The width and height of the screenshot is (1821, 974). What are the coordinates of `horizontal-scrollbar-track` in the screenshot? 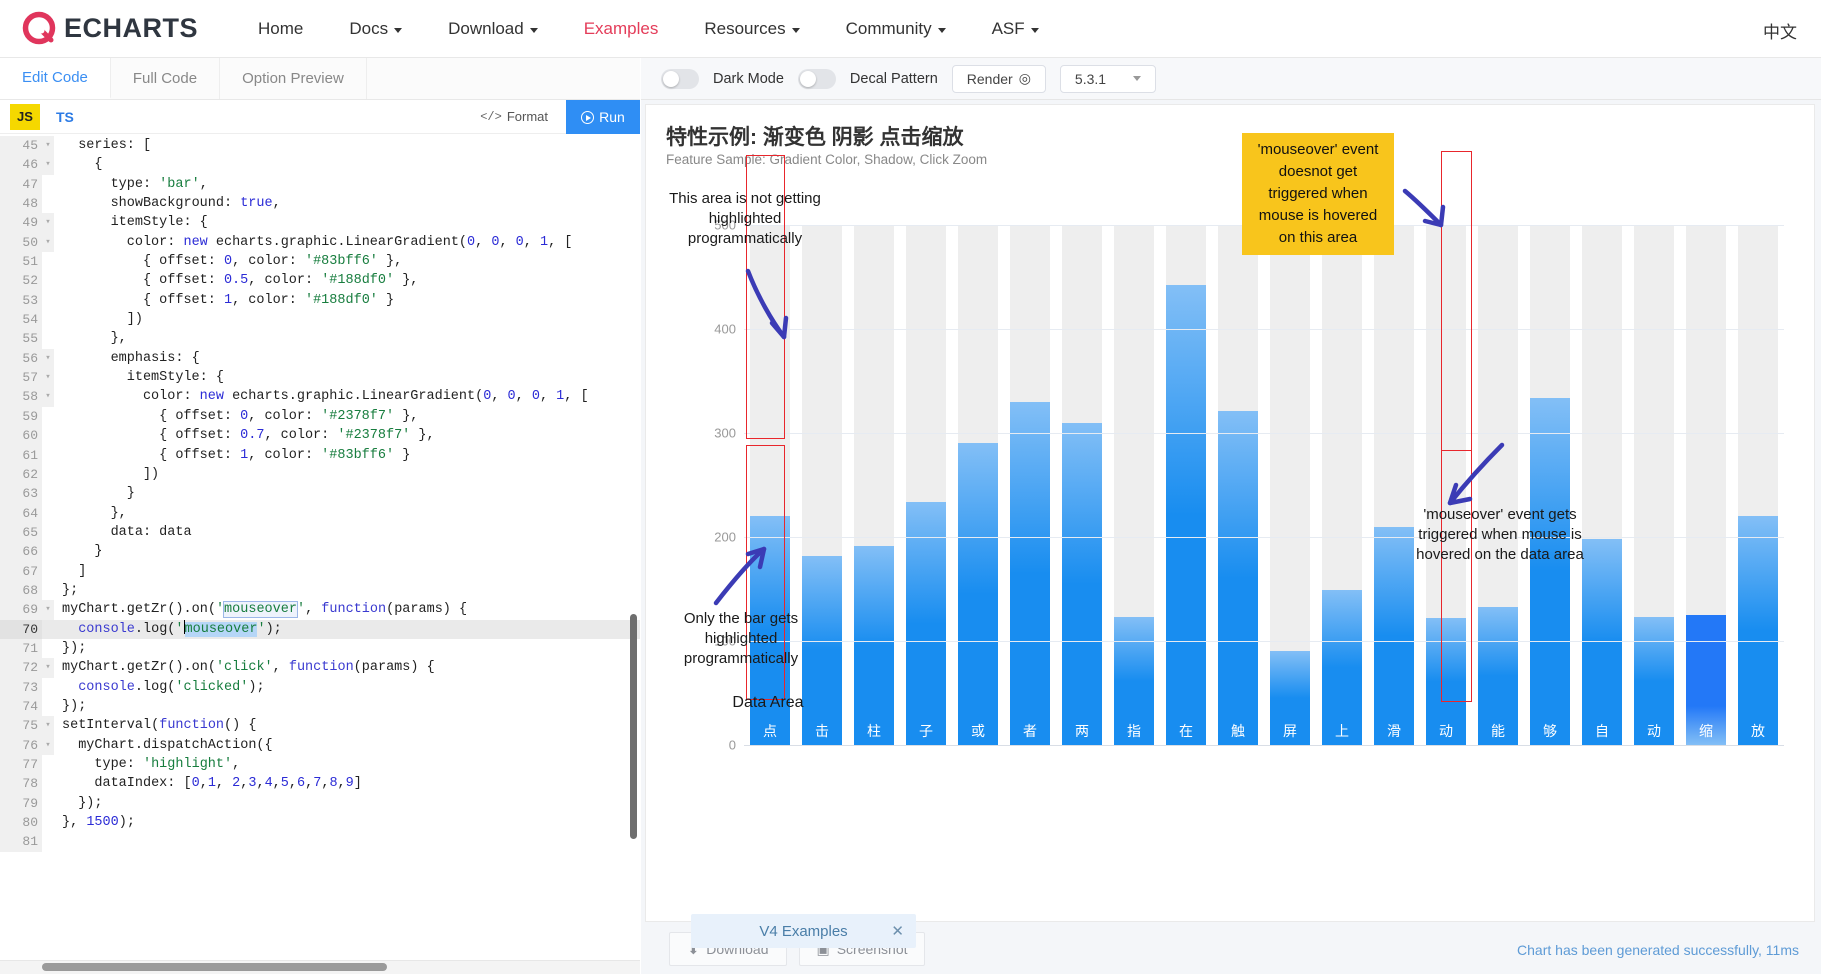 It's located at (320, 967).